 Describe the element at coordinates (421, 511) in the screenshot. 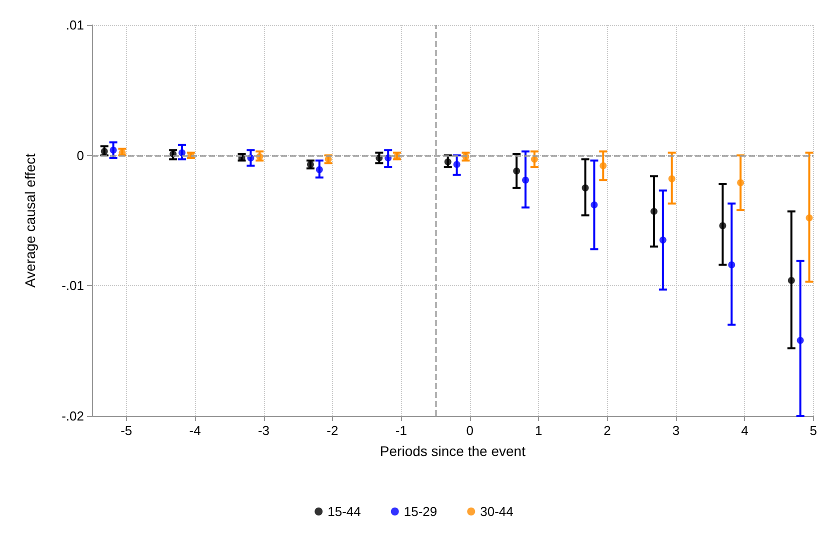

I see `legend-label: 15-29` at that location.